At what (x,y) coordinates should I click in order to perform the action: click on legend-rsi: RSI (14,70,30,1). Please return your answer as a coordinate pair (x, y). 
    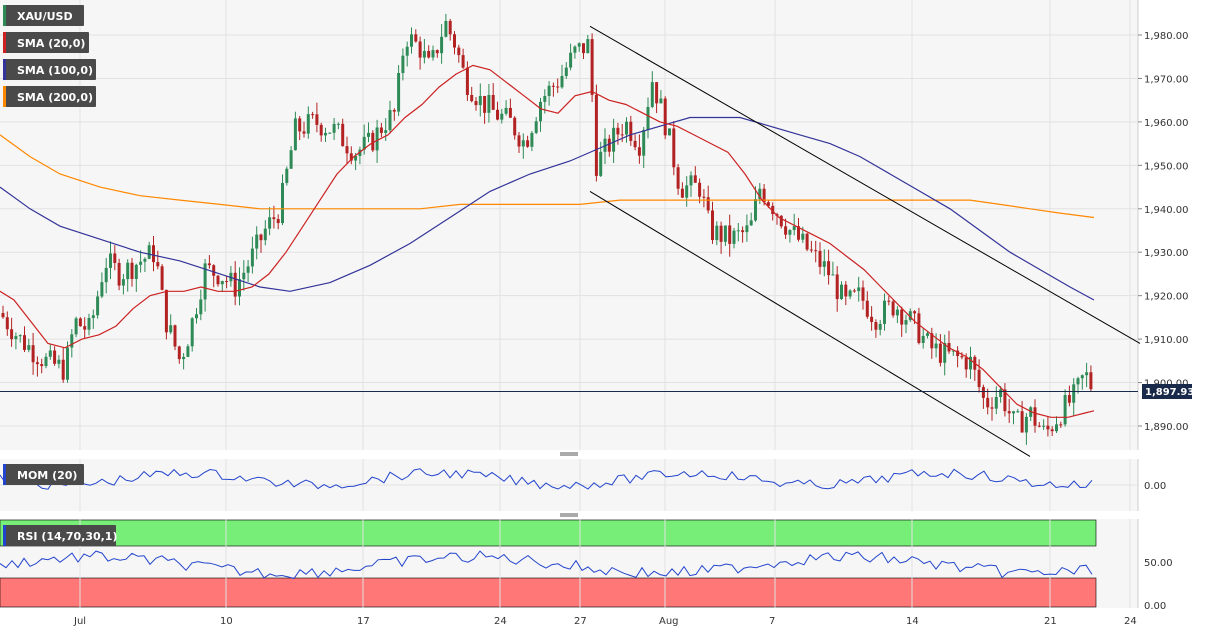
    Looking at the image, I should click on (60, 535).